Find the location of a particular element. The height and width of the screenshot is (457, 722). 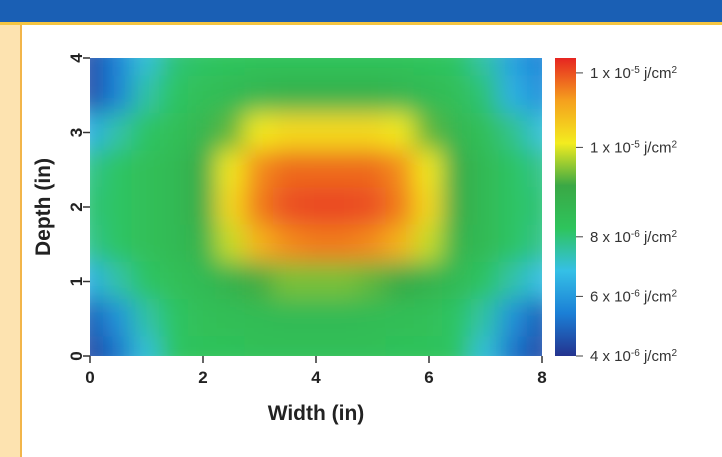

x-tick-label: 2 is located at coordinates (202, 377).